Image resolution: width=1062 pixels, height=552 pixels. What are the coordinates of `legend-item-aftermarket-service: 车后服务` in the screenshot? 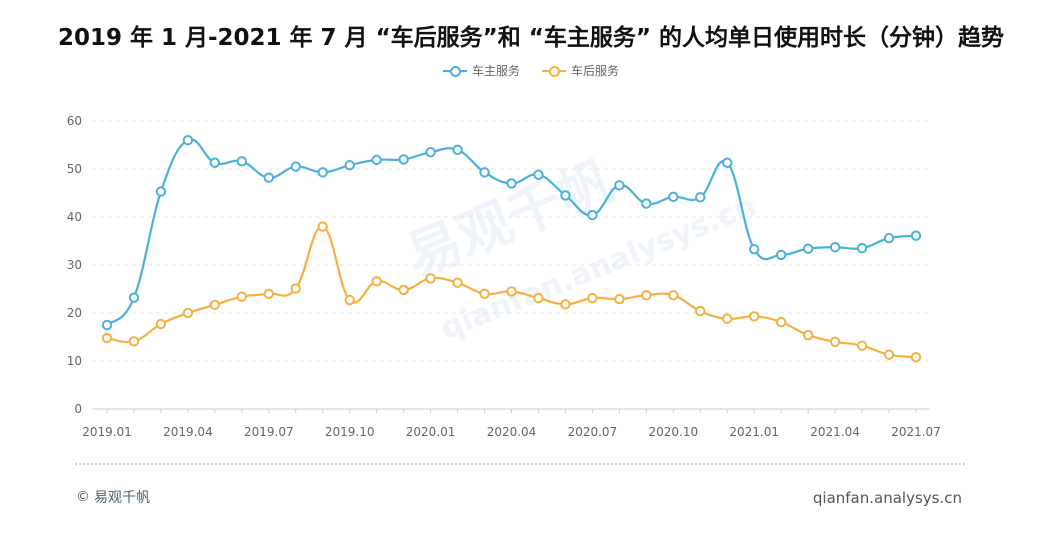 It's located at (580, 70).